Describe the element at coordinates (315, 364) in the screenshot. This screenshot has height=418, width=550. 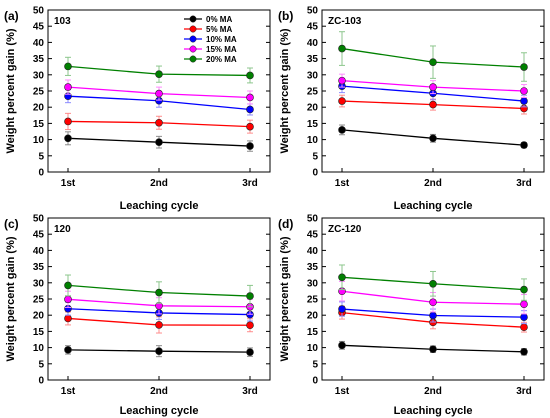
I see `y-tick-label: 5` at that location.